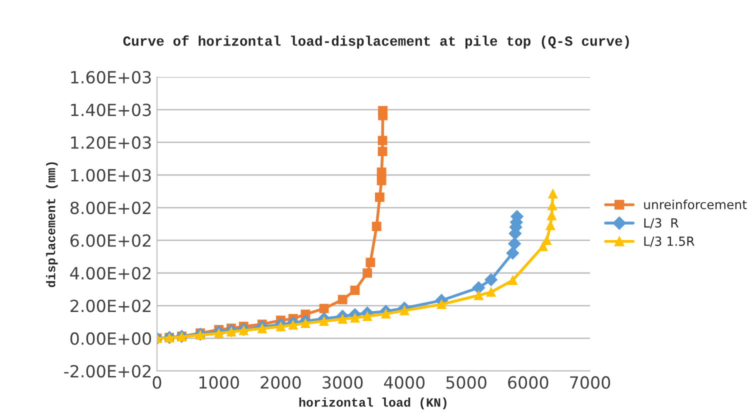  Describe the element at coordinates (466, 382) in the screenshot. I see `x-tick-label: 5000` at that location.